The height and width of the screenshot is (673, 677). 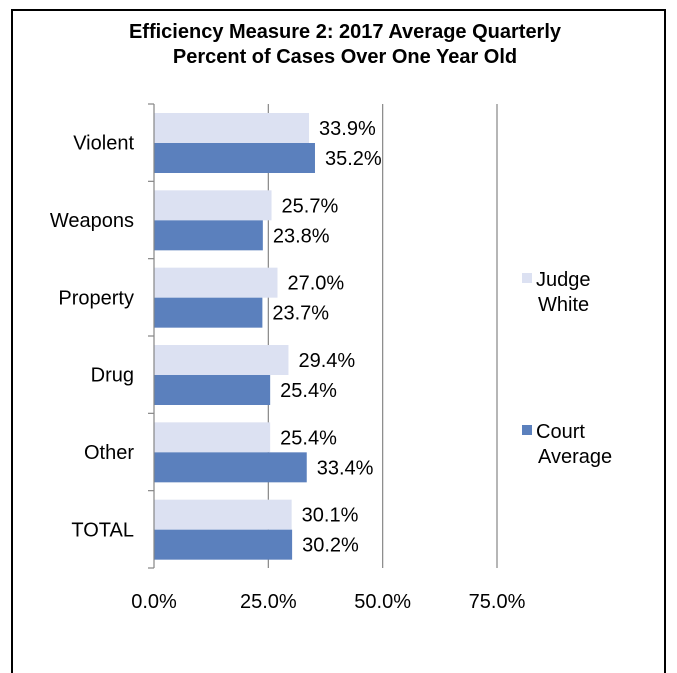 I want to click on legend-label-court-average-line-2: Average, so click(x=575, y=457).